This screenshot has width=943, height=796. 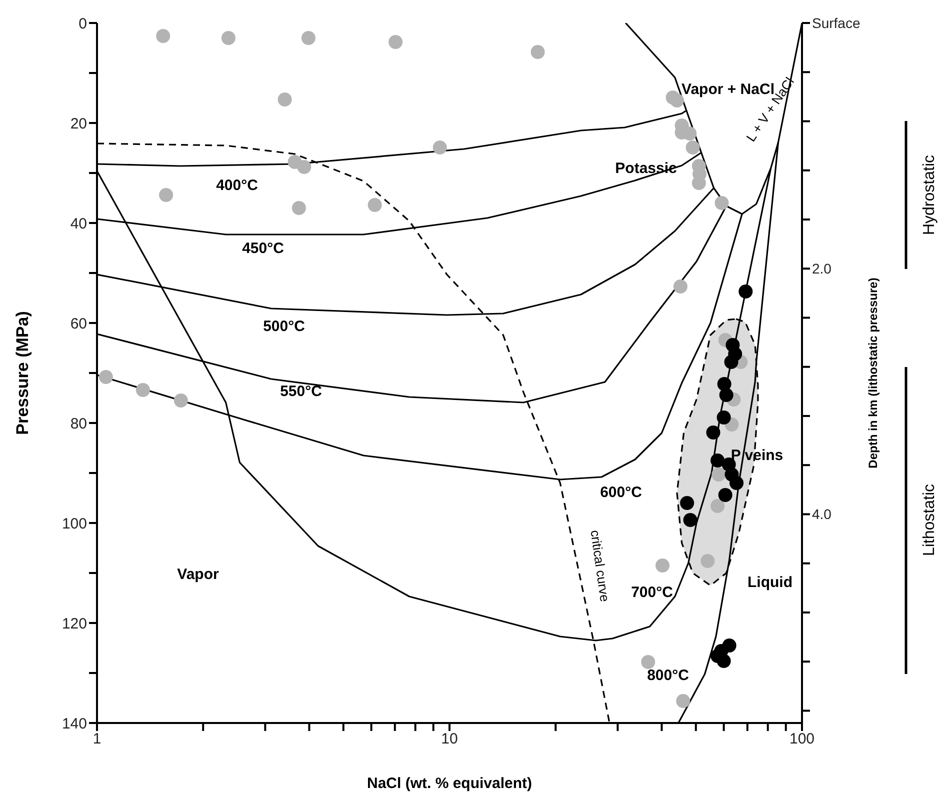 What do you see at coordinates (873, 373) in the screenshot?
I see `y2-axis-title: Depth in km (lithostatic pressure)` at bounding box center [873, 373].